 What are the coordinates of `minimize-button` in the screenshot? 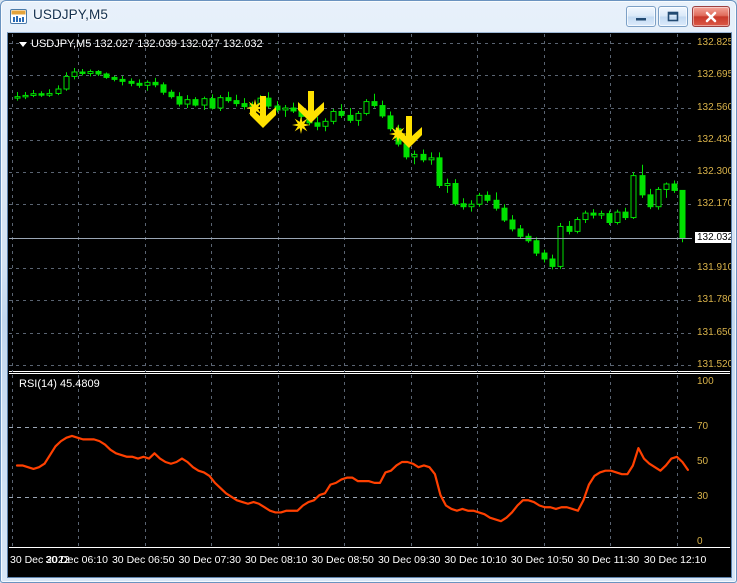 It's located at (641, 16).